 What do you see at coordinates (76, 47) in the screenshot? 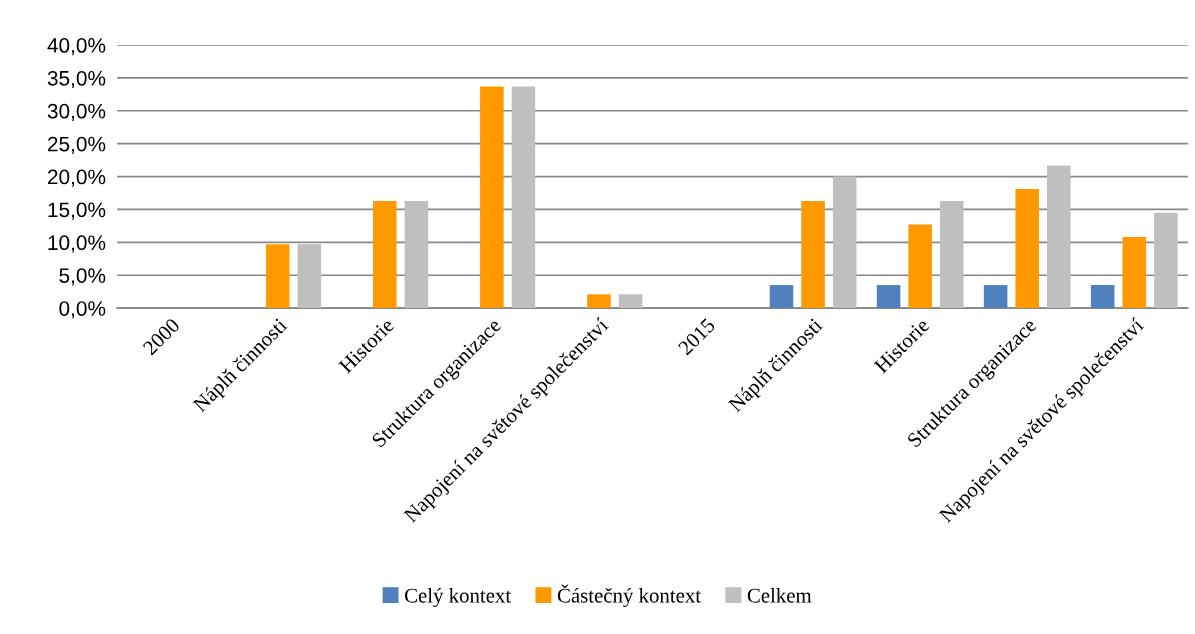
I see `y-tick-label: 40,0%` at bounding box center [76, 47].